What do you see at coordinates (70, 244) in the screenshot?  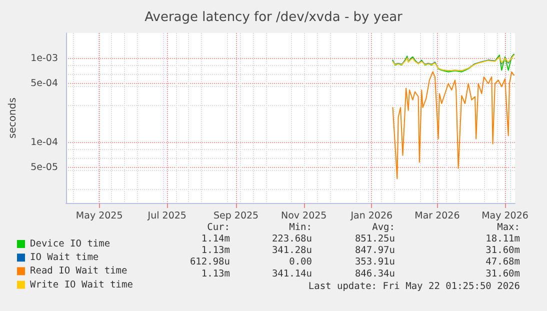 I see `legend-label: Device IO time` at bounding box center [70, 244].